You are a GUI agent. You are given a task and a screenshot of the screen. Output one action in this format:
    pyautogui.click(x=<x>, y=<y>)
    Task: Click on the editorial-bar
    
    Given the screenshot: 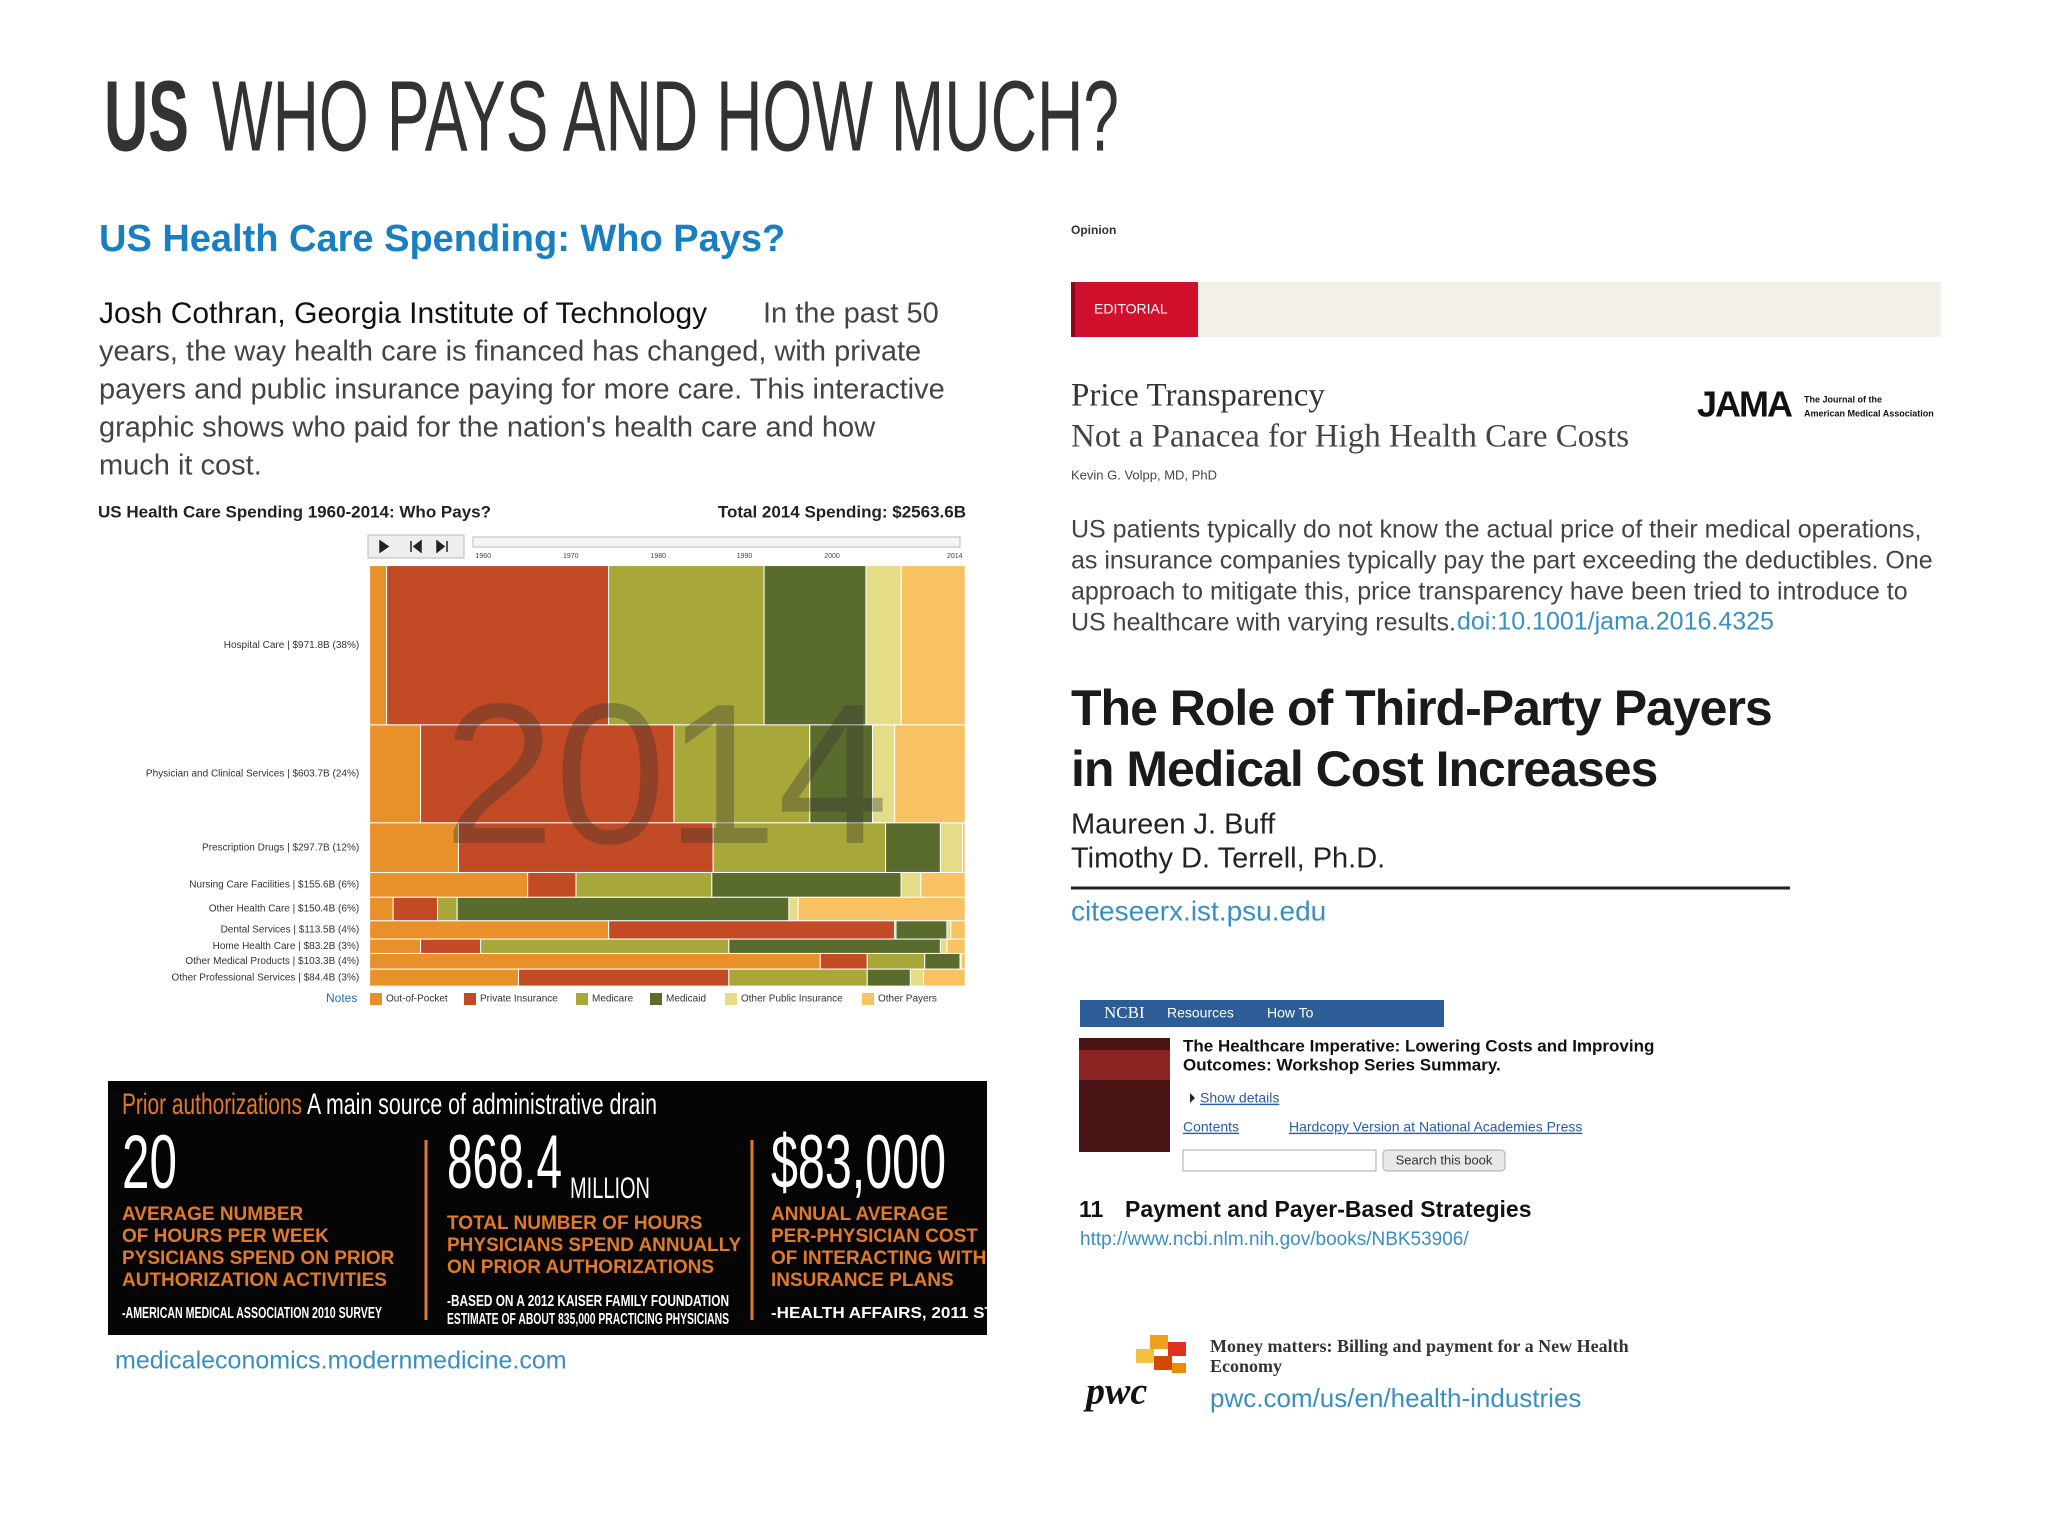 What is the action you would take?
    pyautogui.click(x=1506, y=309)
    